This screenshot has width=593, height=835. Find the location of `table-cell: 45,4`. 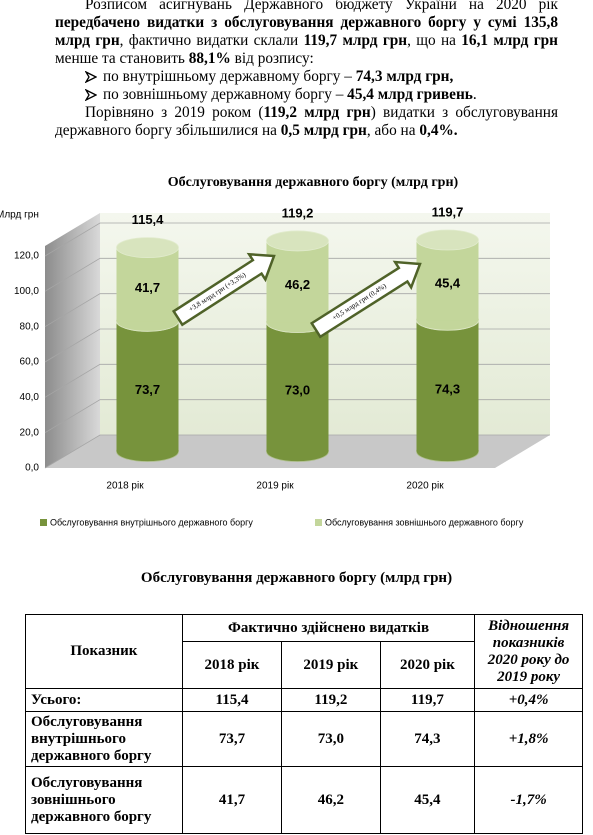

table-cell: 45,4 is located at coordinates (427, 800).